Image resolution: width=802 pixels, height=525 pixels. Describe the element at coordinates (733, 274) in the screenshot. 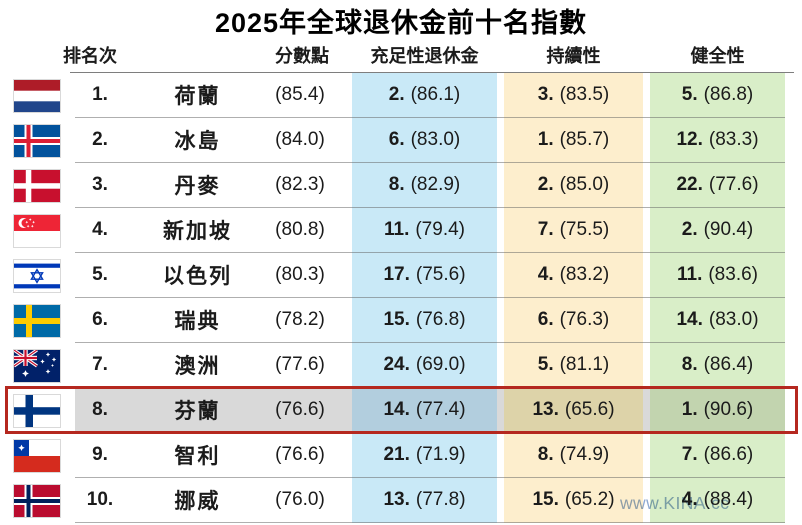

I see `integrity-score: (83.6)` at that location.